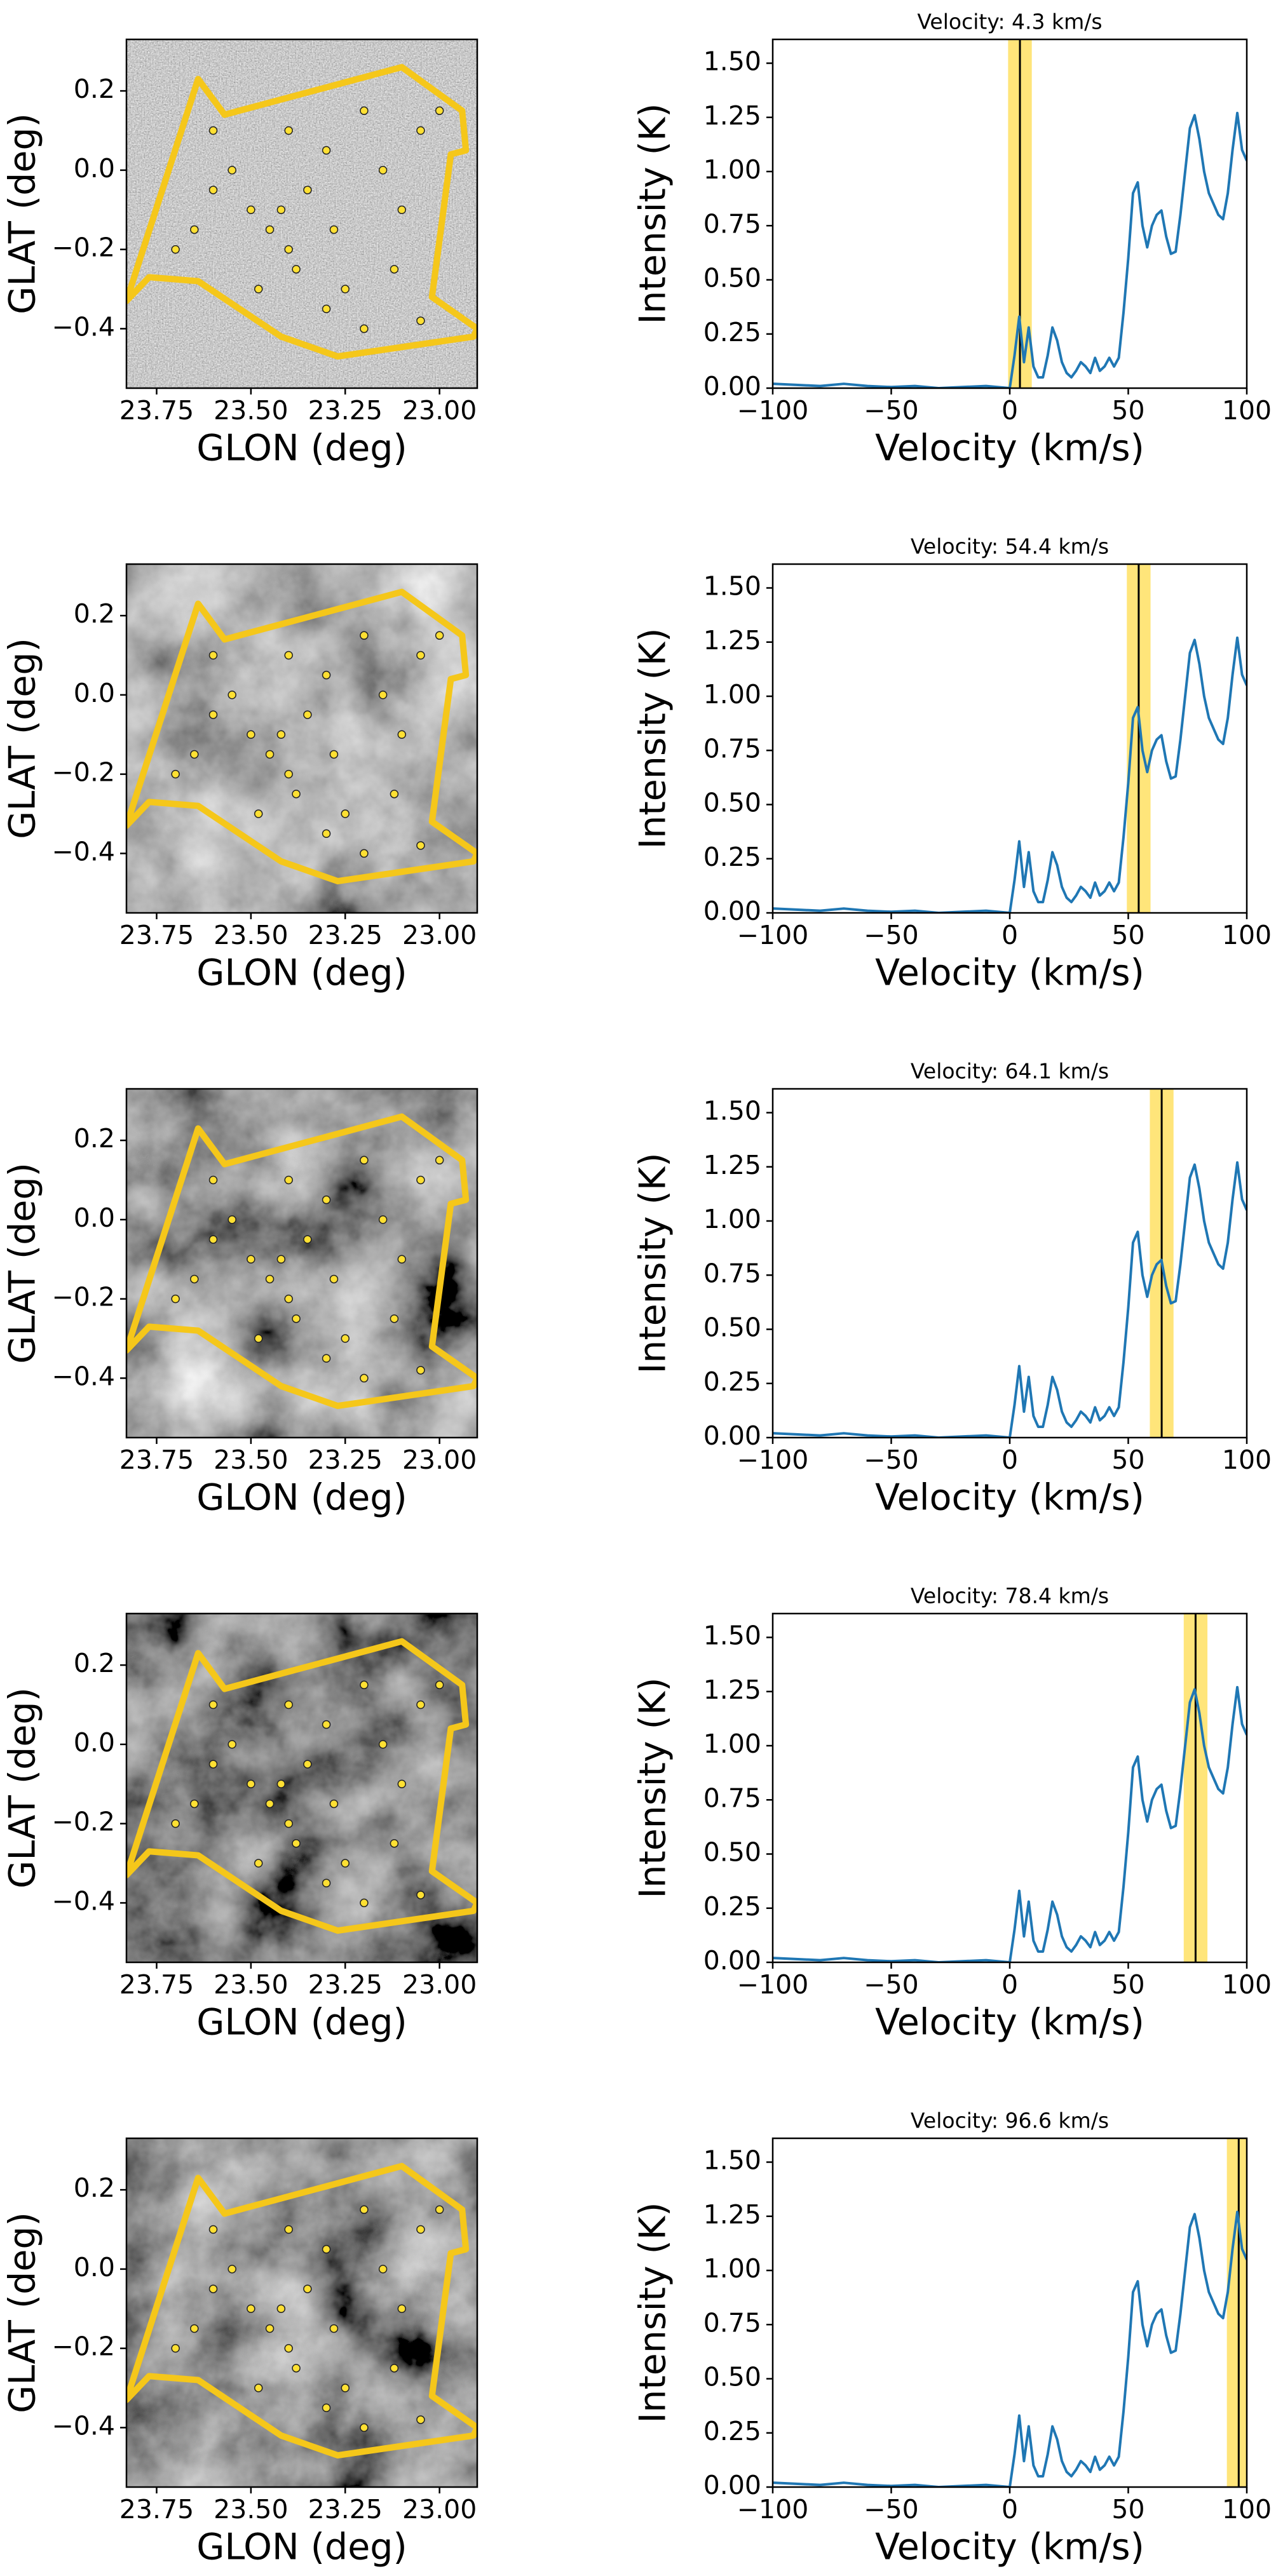 The image size is (1283, 2576). What do you see at coordinates (1236, 2312) in the screenshot?
I see `velocity-band` at bounding box center [1236, 2312].